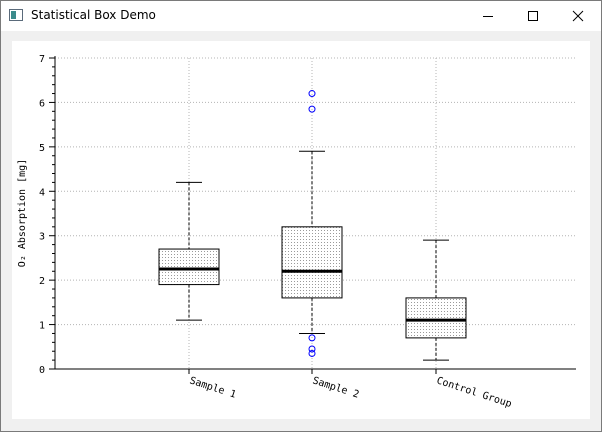 This screenshot has height=432, width=602. What do you see at coordinates (42, 192) in the screenshot?
I see `y-tick-label: 4` at bounding box center [42, 192].